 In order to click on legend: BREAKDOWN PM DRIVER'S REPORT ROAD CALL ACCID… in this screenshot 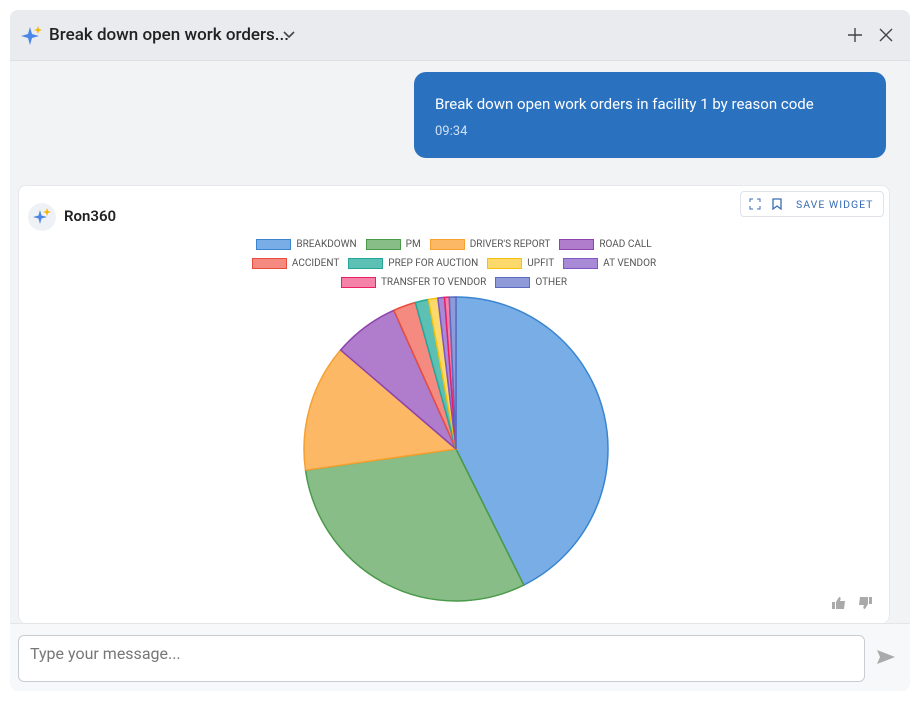, I will do `click(454, 263)`.